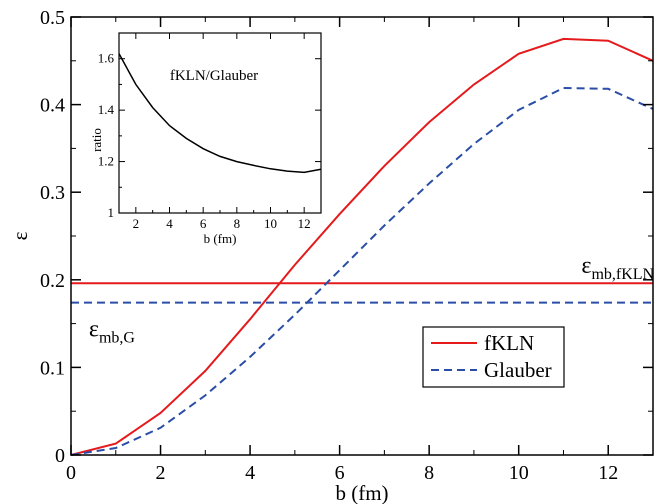 This screenshot has width=658, height=504. What do you see at coordinates (220, 238) in the screenshot?
I see `inset-x-axis-title: b (fm)` at bounding box center [220, 238].